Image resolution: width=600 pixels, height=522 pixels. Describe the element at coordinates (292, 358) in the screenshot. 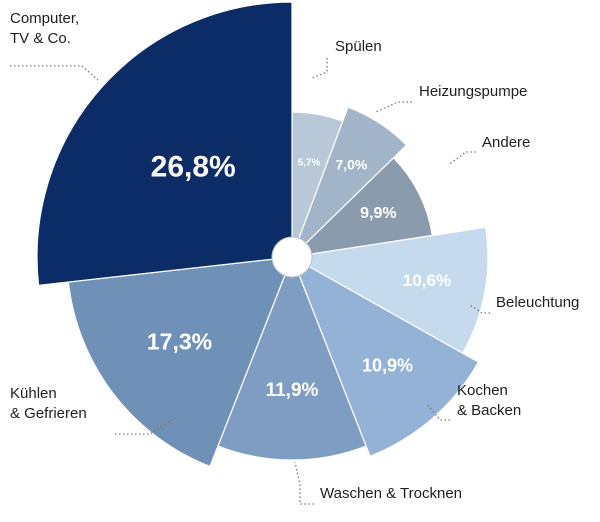

I see `pie-slice-waschen-trocknen` at that location.